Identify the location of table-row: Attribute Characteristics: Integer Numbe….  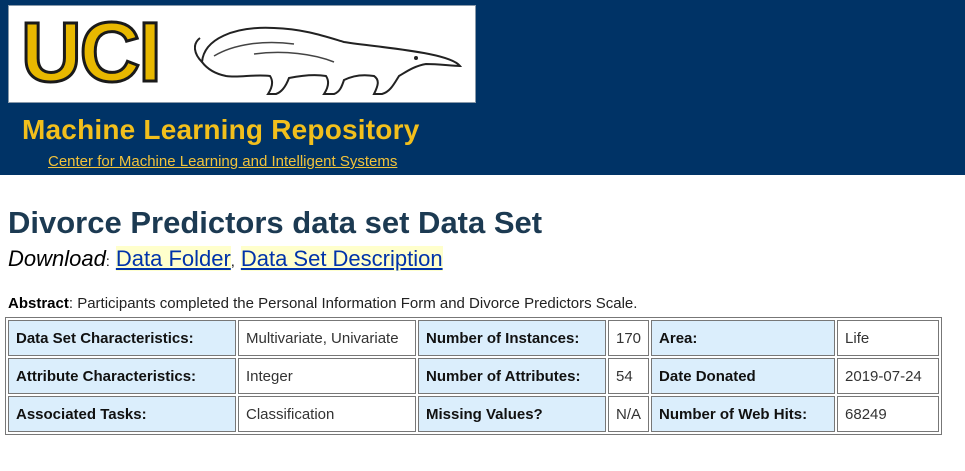
(473, 376).